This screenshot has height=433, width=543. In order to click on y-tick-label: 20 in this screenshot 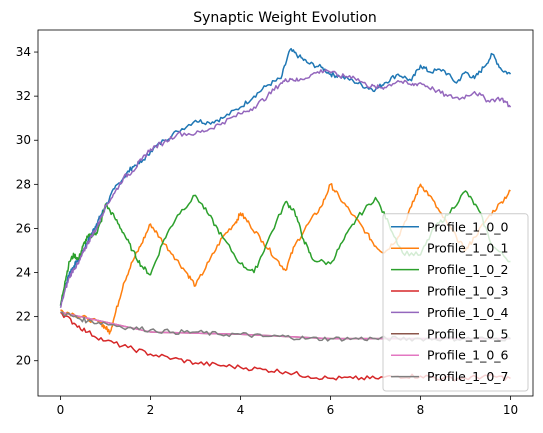, I will do `click(23, 361)`.